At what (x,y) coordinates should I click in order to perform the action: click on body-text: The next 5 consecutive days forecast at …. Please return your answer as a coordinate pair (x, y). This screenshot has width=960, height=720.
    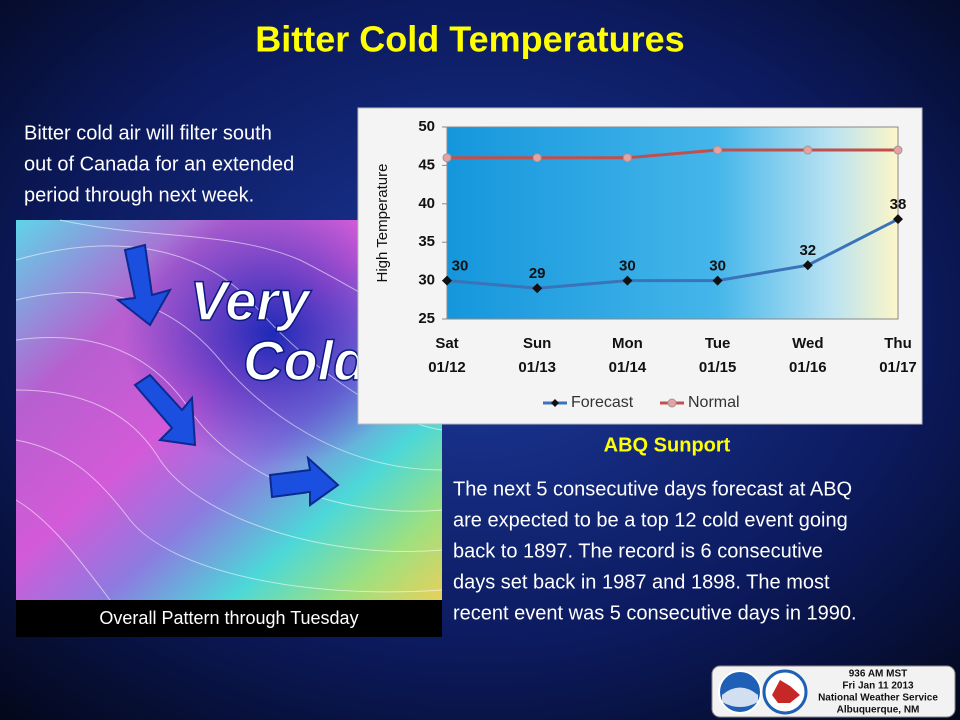
    Looking at the image, I should click on (655, 551).